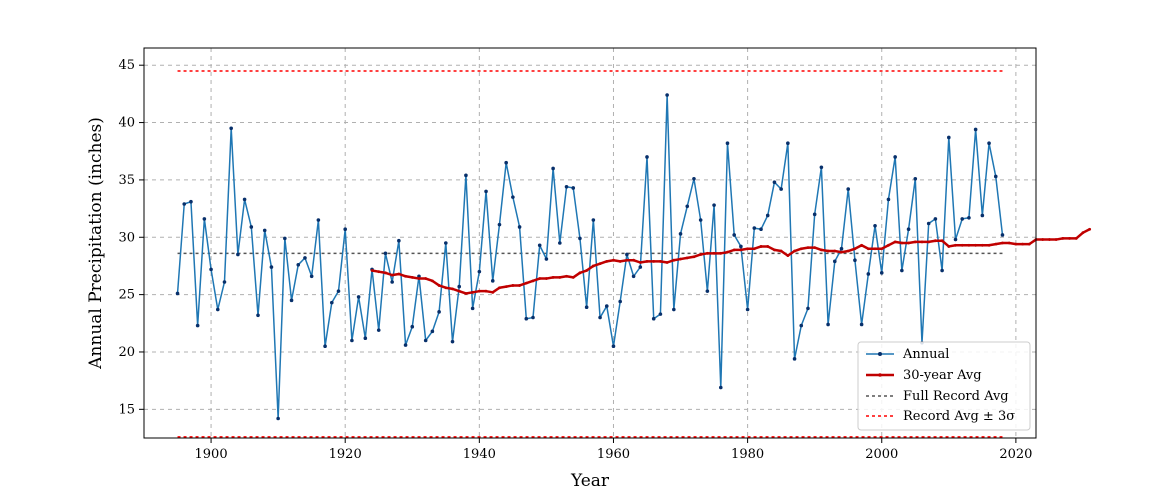 The height and width of the screenshot is (493, 1153). I want to click on legend-entry-rolling: 30-year Avg, so click(924, 375).